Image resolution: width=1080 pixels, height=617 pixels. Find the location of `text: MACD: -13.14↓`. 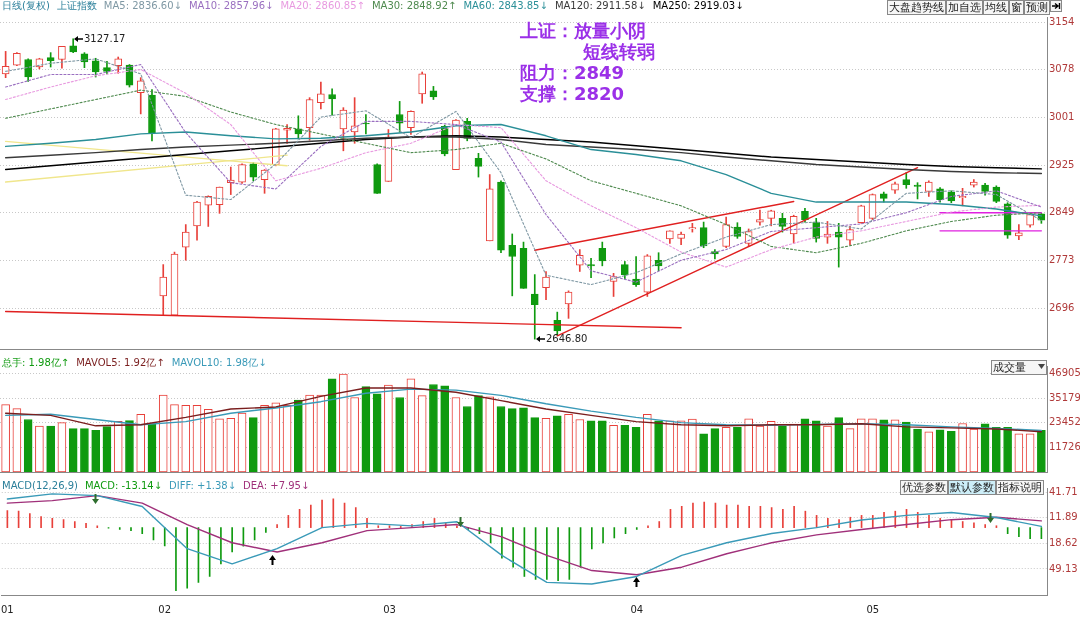

text: MACD: -13.14↓ is located at coordinates (123, 486).